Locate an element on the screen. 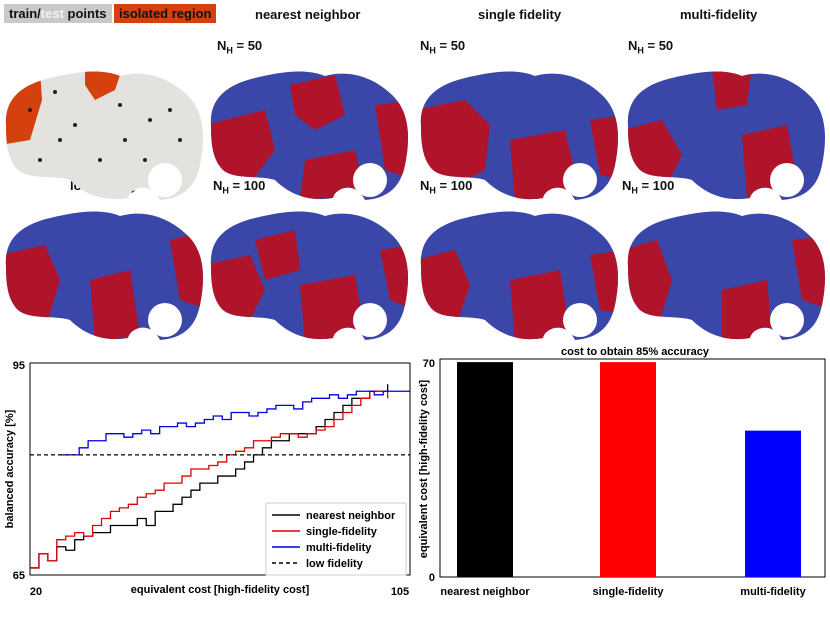 The image size is (830, 623). bar-single-fidelity is located at coordinates (628, 469).